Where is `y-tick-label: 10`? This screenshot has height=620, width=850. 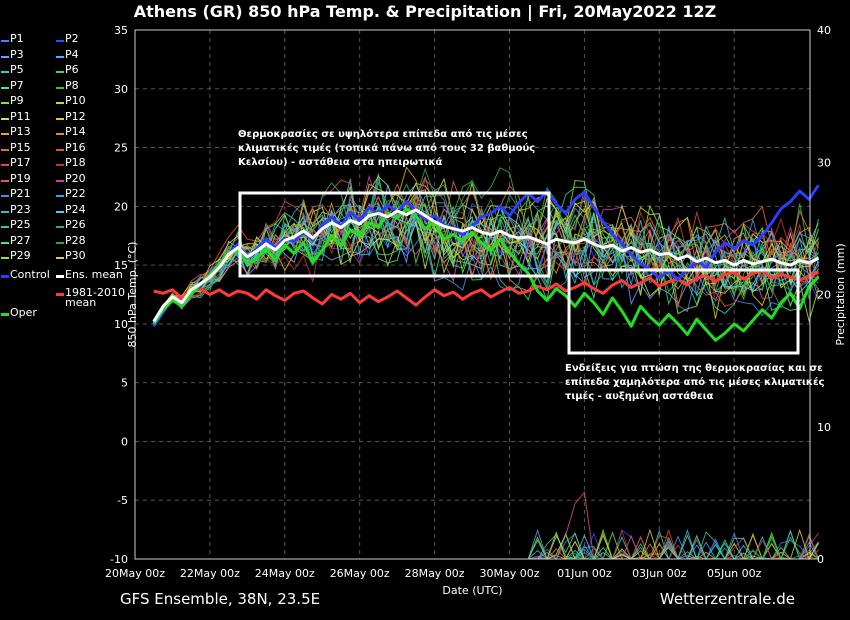
y-tick-label: 10 is located at coordinates (121, 324).